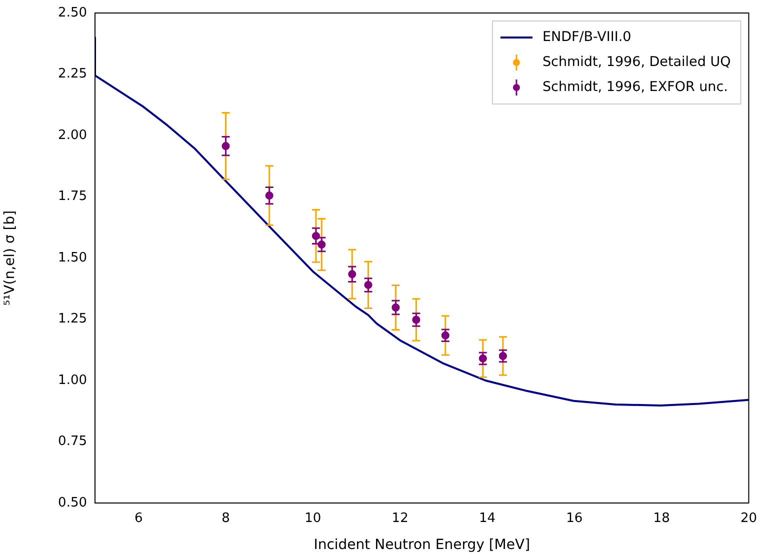 This screenshot has width=760, height=556. Describe the element at coordinates (72, 502) in the screenshot. I see `y-tick-label: 0.50` at that location.